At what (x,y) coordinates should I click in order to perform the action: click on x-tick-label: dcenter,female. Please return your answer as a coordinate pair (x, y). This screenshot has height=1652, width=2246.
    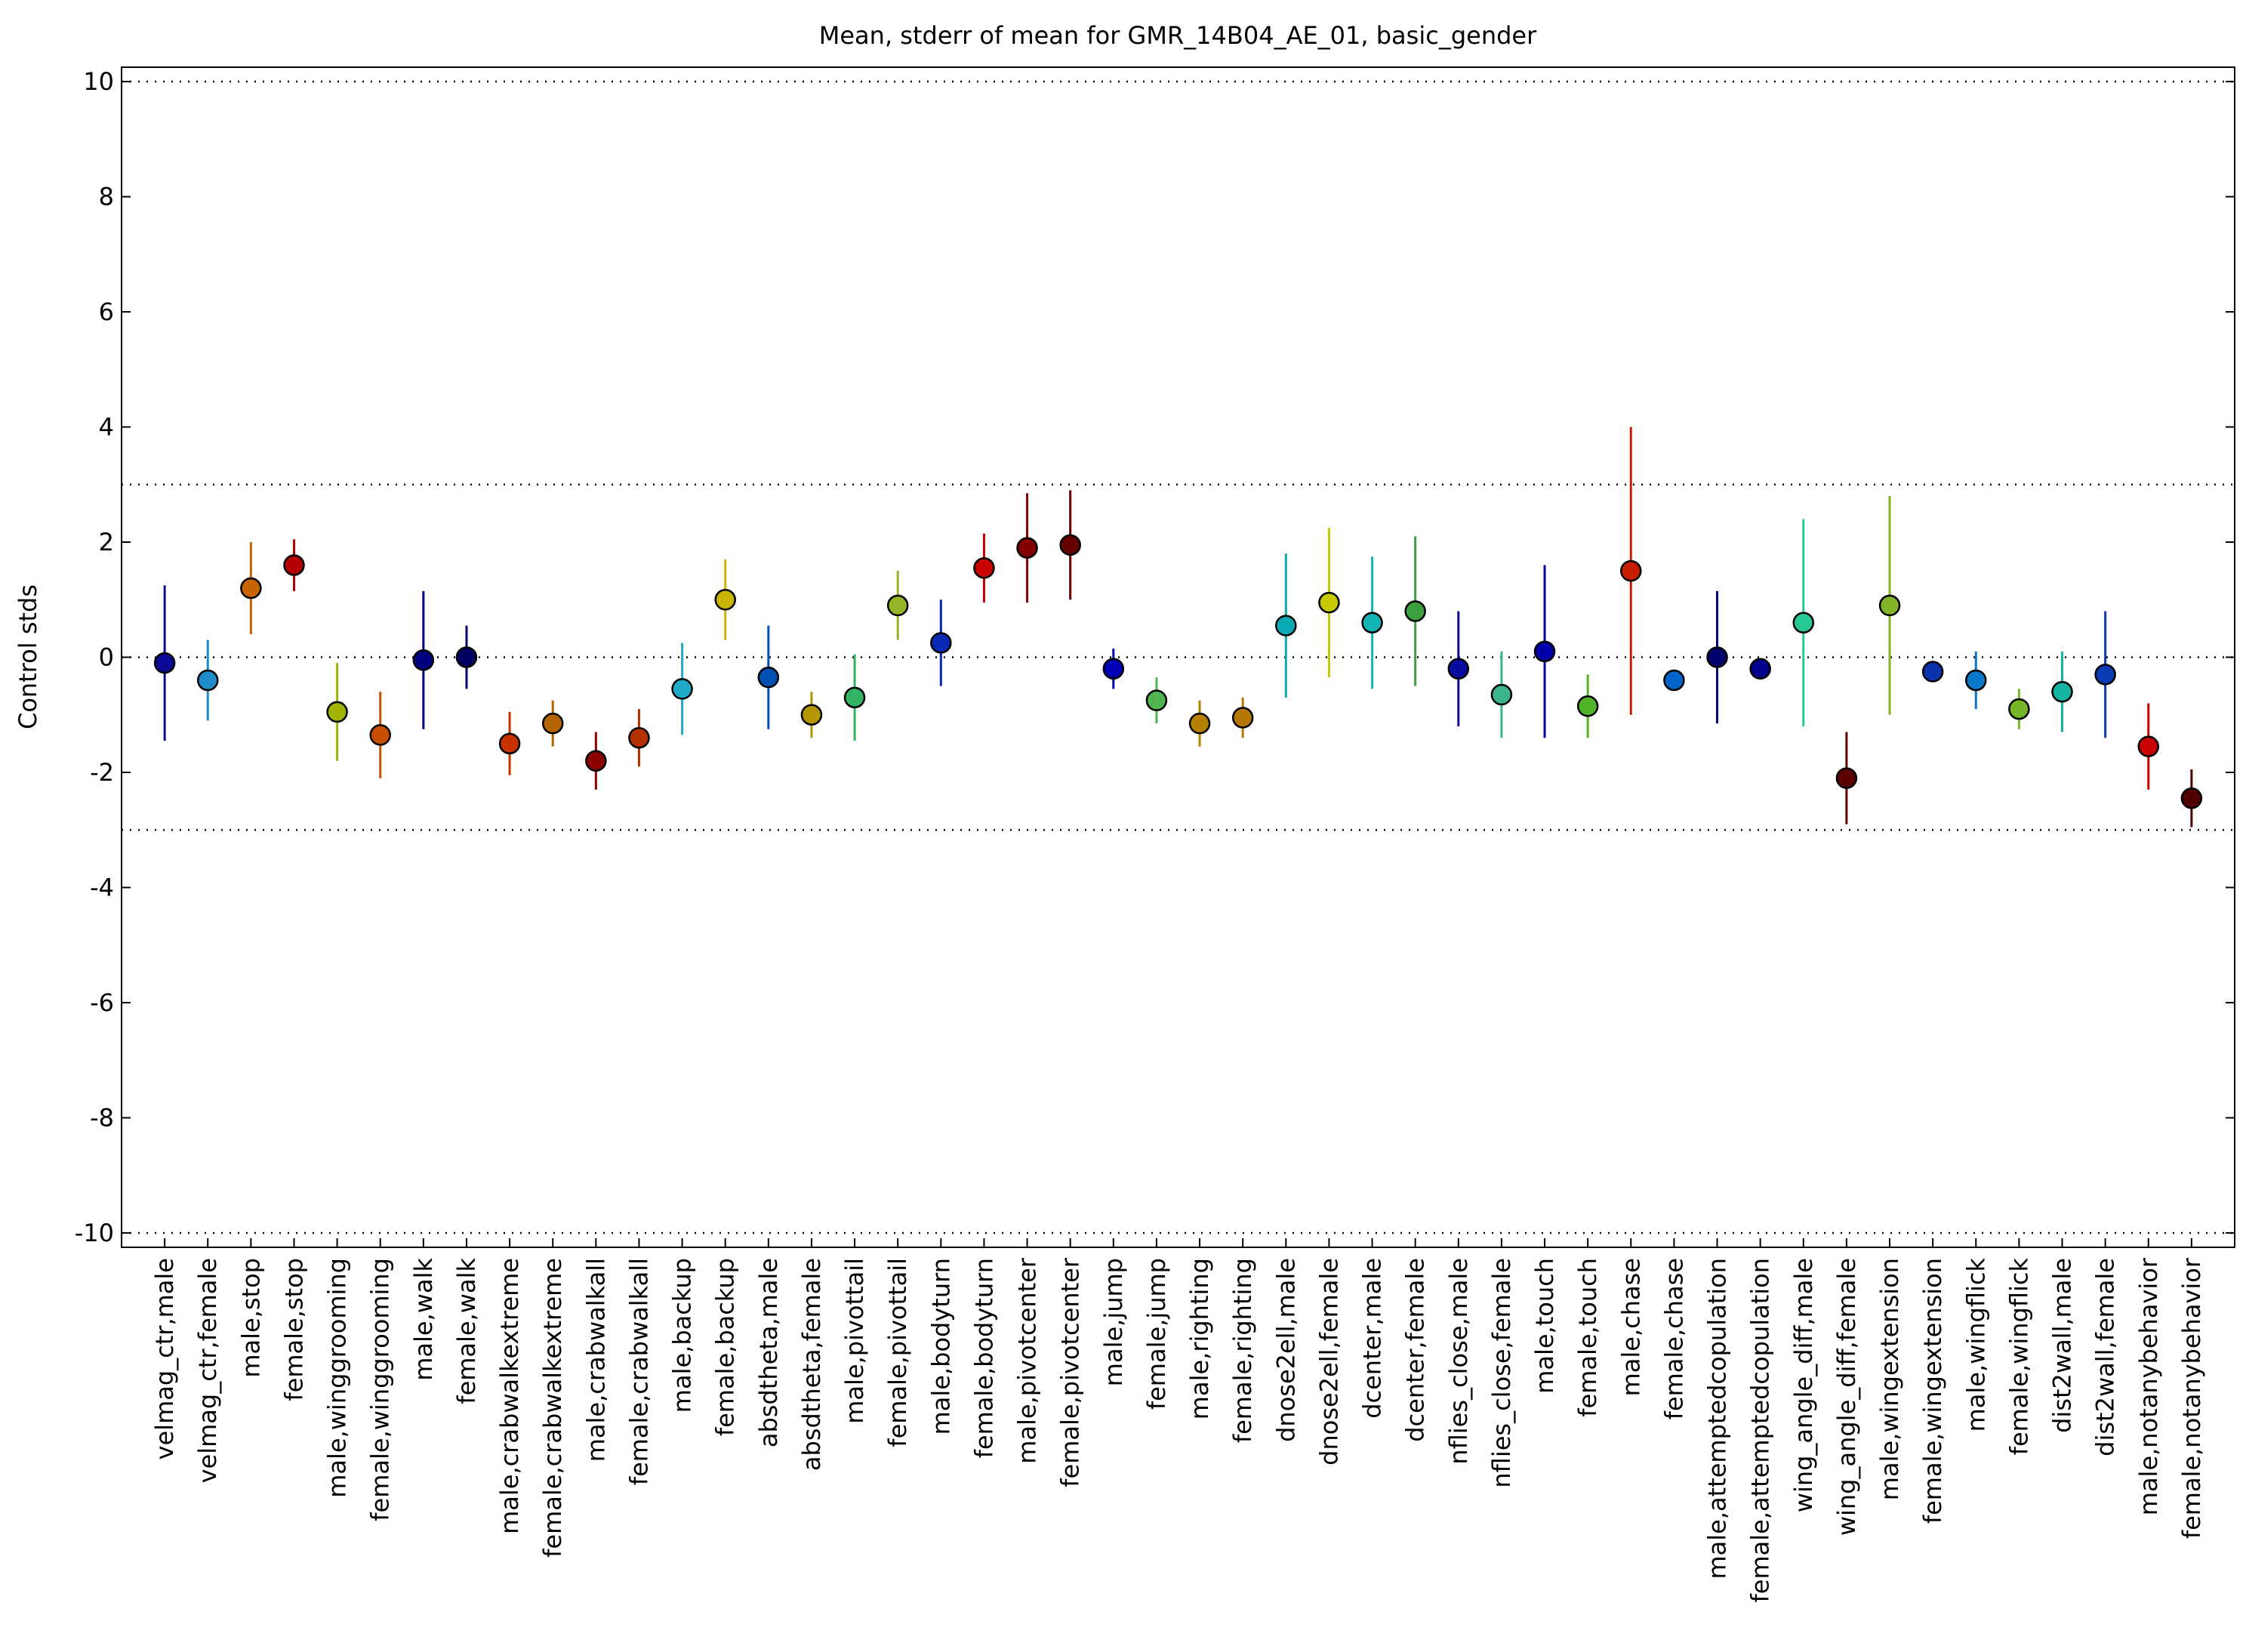
    Looking at the image, I should click on (1416, 1350).